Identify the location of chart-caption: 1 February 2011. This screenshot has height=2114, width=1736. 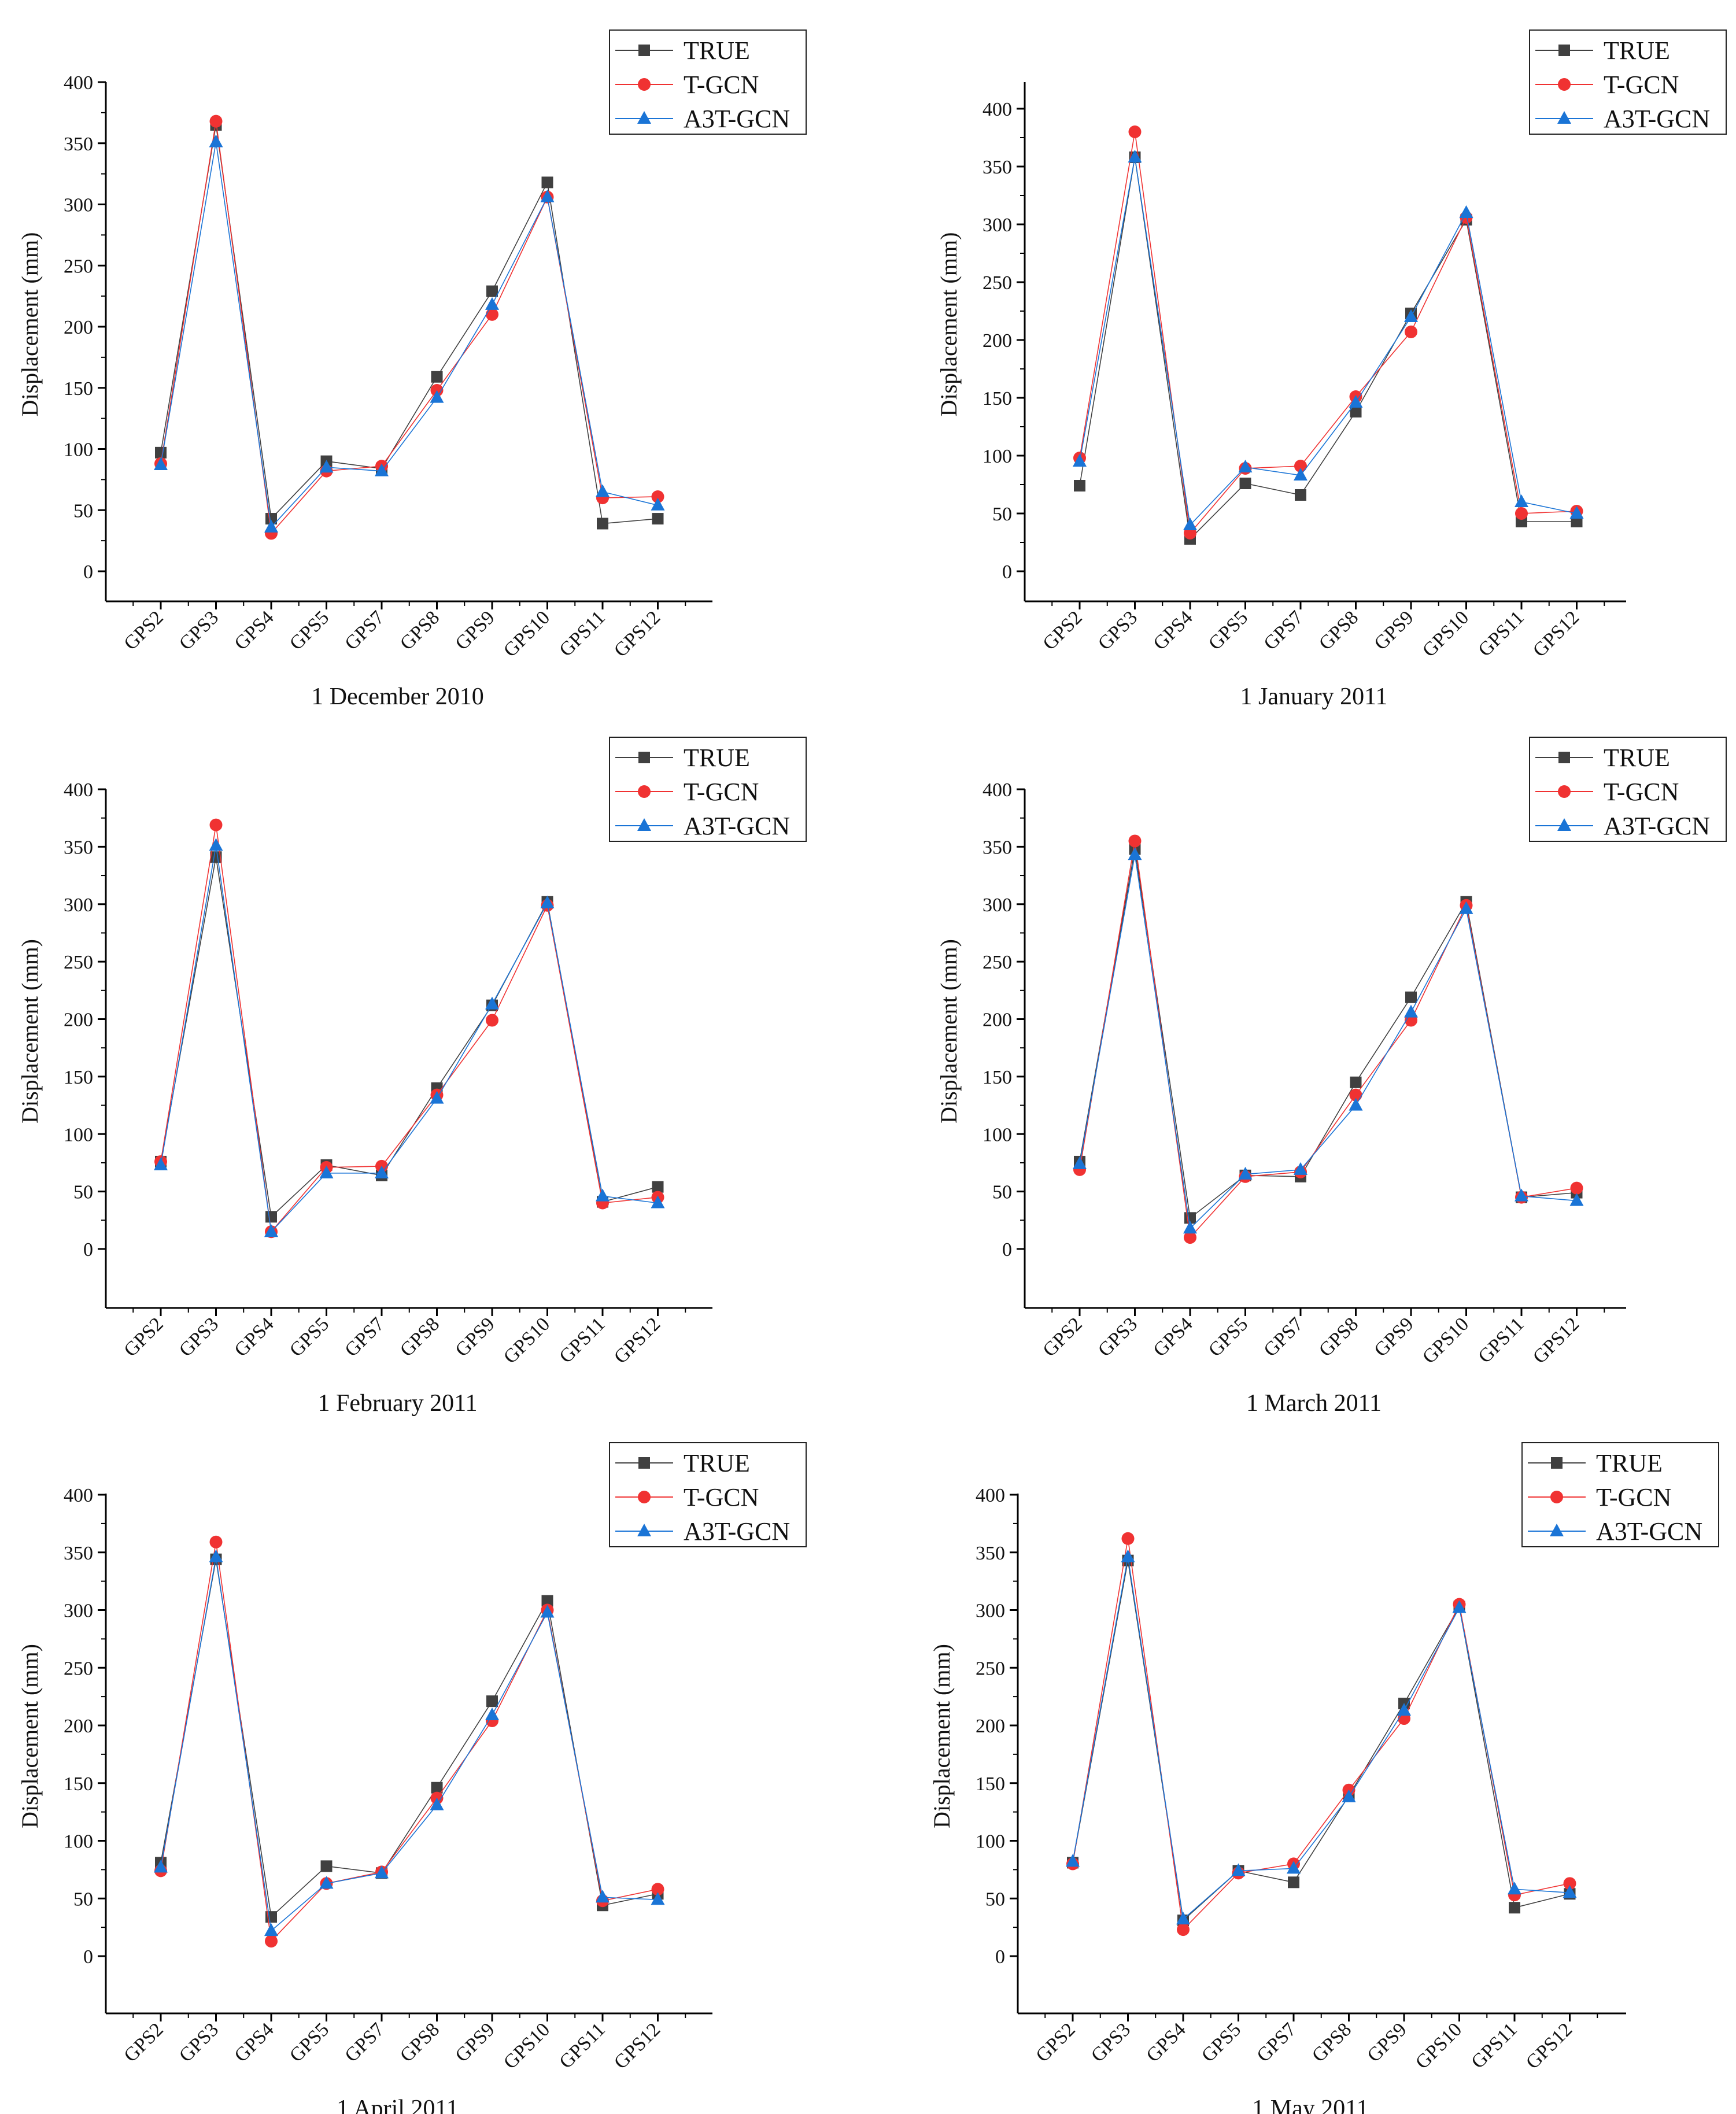
(397, 1404).